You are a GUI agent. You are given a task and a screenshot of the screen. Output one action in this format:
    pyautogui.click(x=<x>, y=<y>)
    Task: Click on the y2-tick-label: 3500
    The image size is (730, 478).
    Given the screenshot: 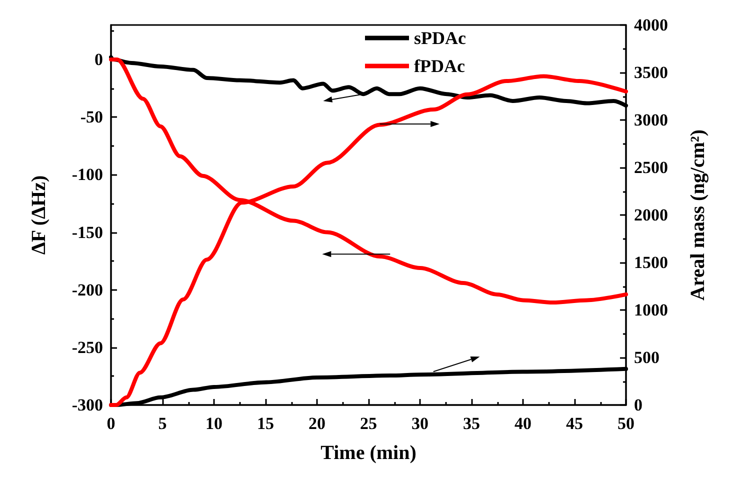 What is the action you would take?
    pyautogui.click(x=651, y=72)
    